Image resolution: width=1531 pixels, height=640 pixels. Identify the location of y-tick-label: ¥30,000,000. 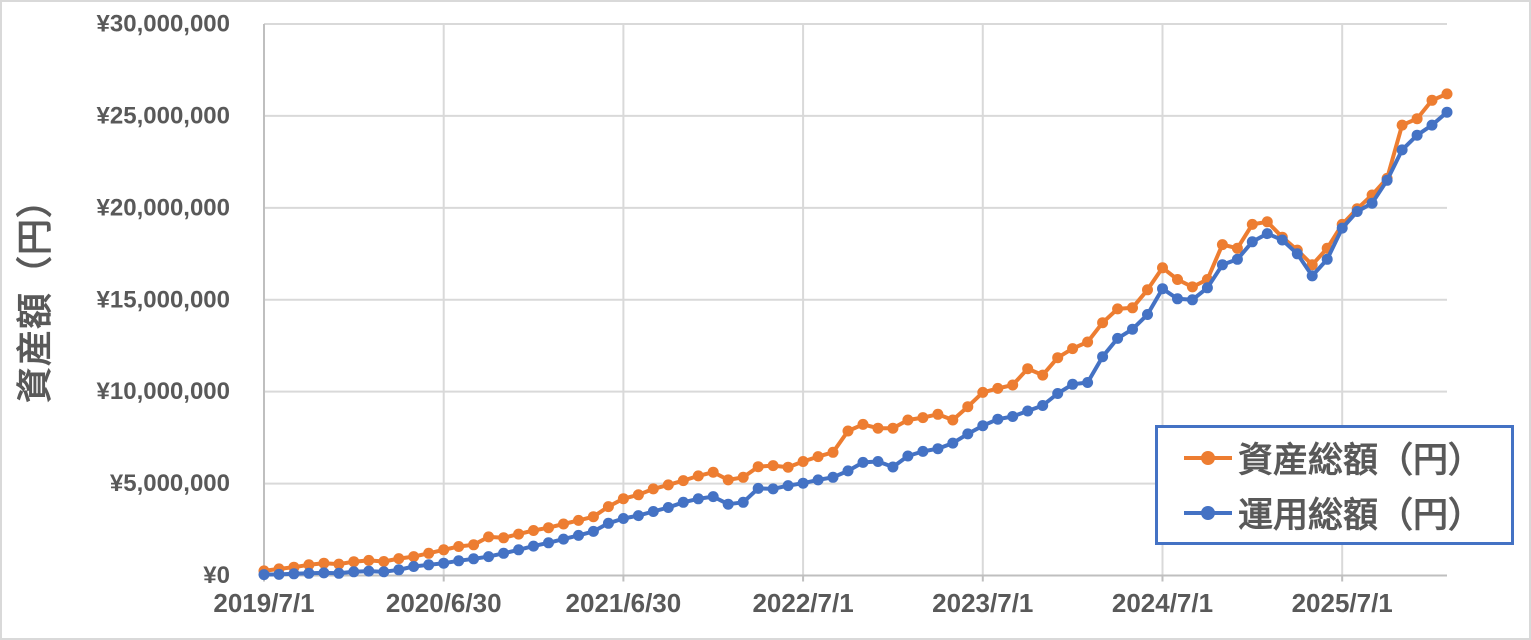
(163, 24).